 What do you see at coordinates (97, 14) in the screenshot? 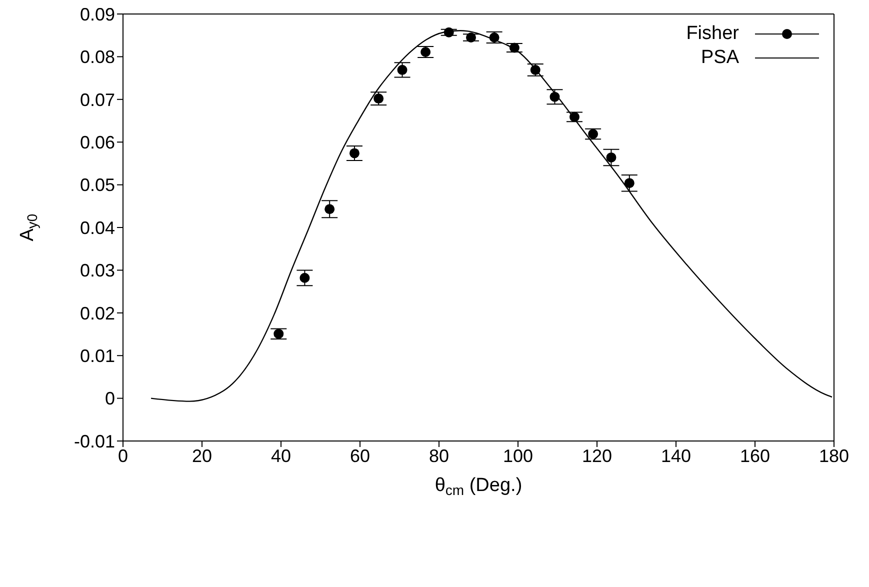
I see `y-tick-label: 0.09` at bounding box center [97, 14].